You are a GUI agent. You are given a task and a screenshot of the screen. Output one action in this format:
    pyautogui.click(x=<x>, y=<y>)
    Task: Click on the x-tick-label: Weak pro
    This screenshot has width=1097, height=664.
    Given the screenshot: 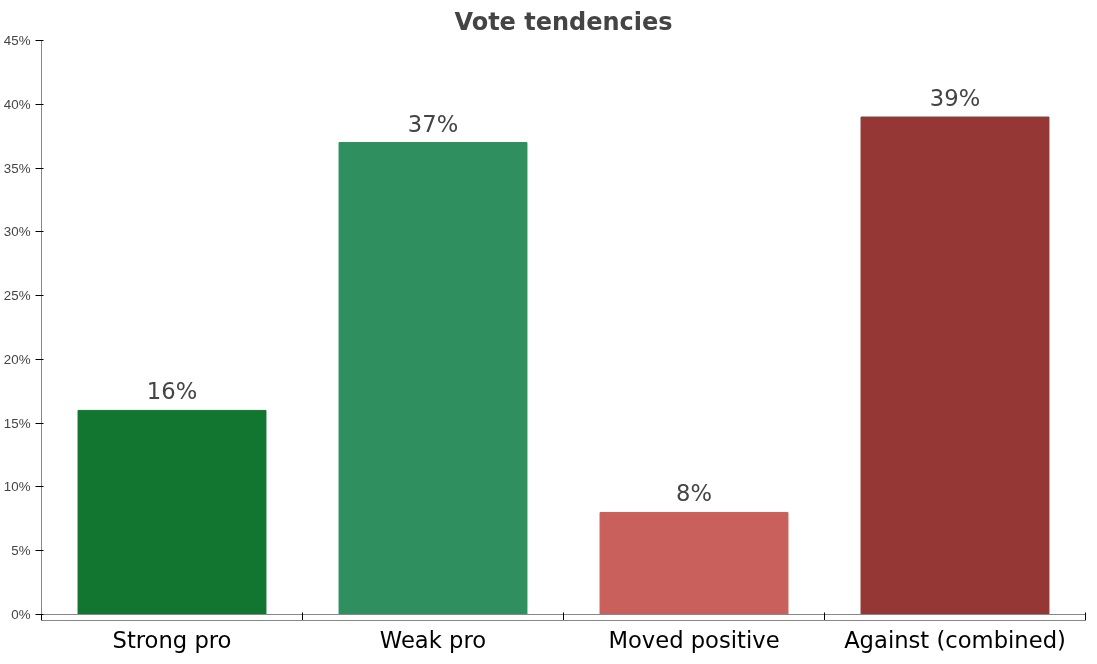 What is the action you would take?
    pyautogui.click(x=433, y=639)
    